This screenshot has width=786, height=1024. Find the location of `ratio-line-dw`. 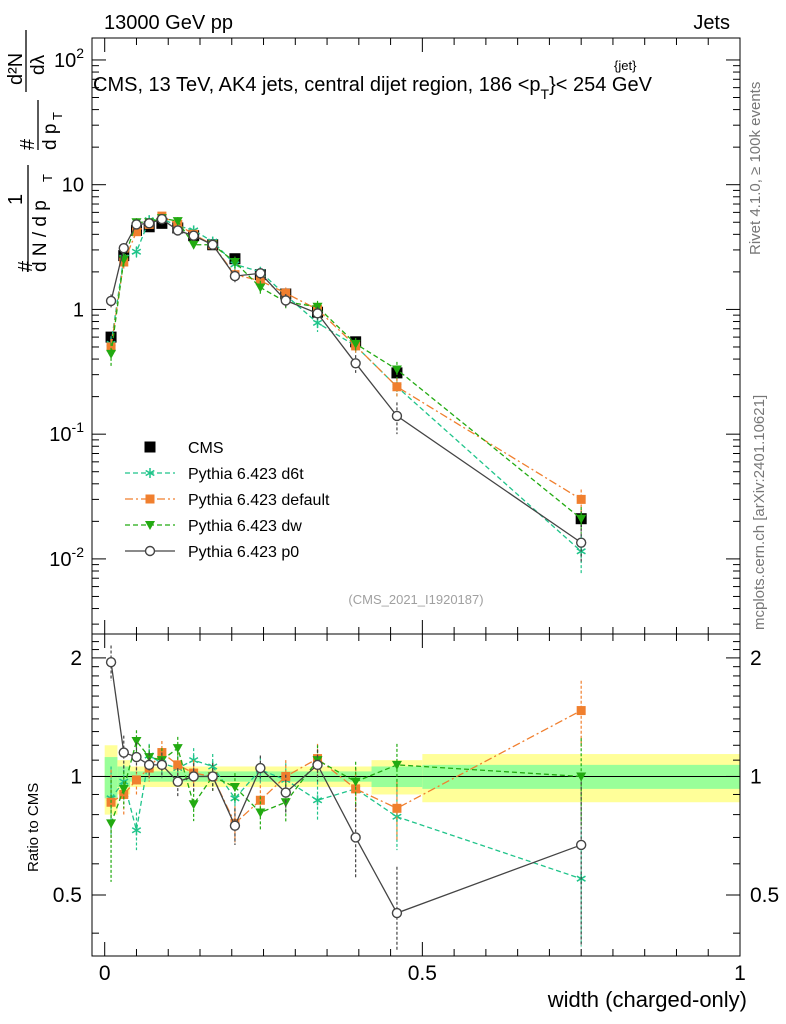

ratio-line-dw is located at coordinates (346, 781).